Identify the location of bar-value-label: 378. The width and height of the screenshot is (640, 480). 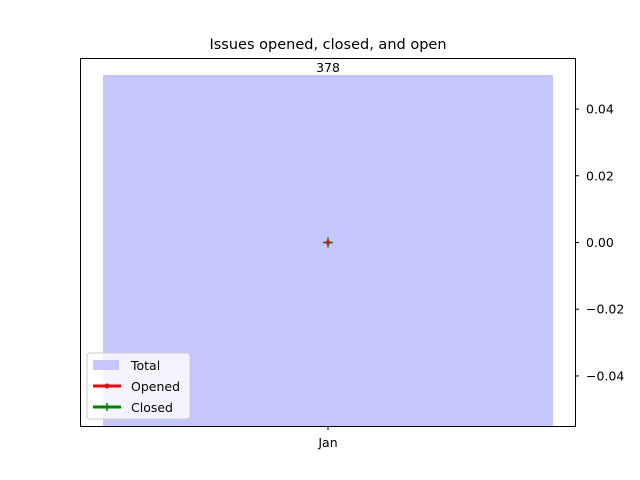
(328, 67).